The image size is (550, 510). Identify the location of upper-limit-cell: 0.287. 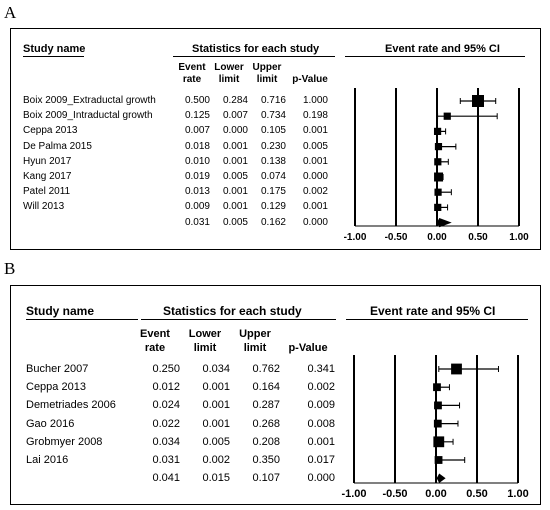
(266, 405).